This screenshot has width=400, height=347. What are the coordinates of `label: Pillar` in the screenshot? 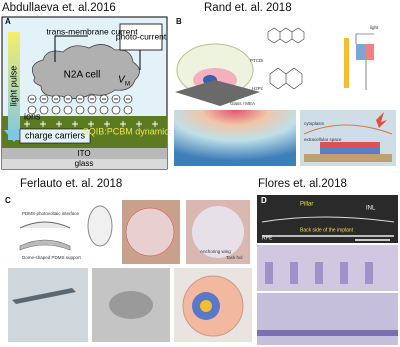 It's located at (306, 205).